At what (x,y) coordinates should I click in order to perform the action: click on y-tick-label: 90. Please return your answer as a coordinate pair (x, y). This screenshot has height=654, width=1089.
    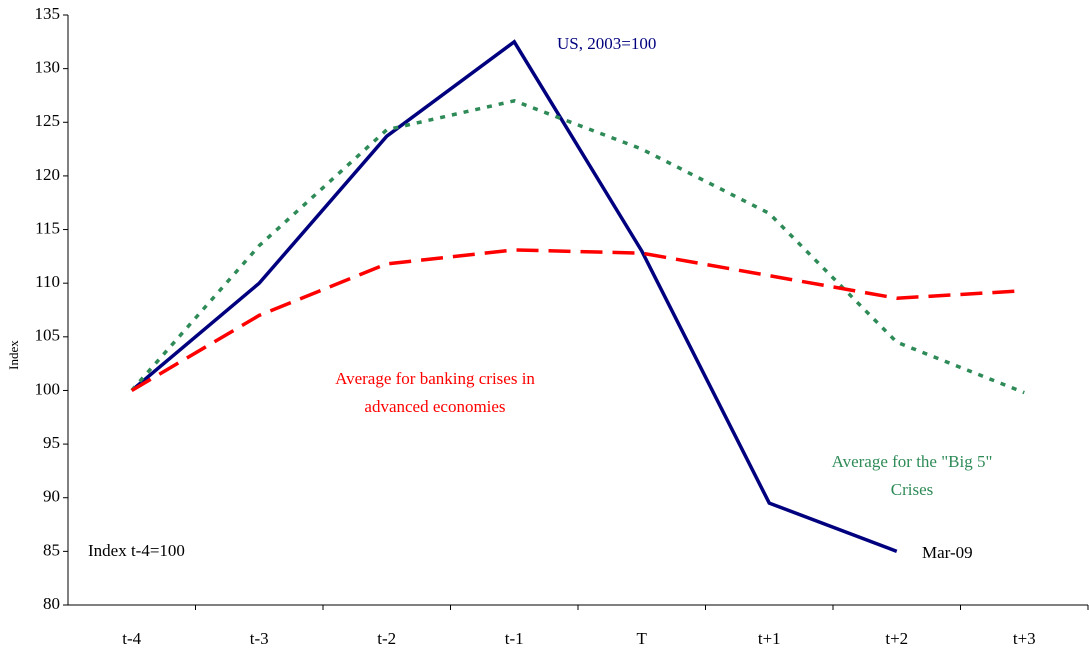
    Looking at the image, I should click on (51, 496).